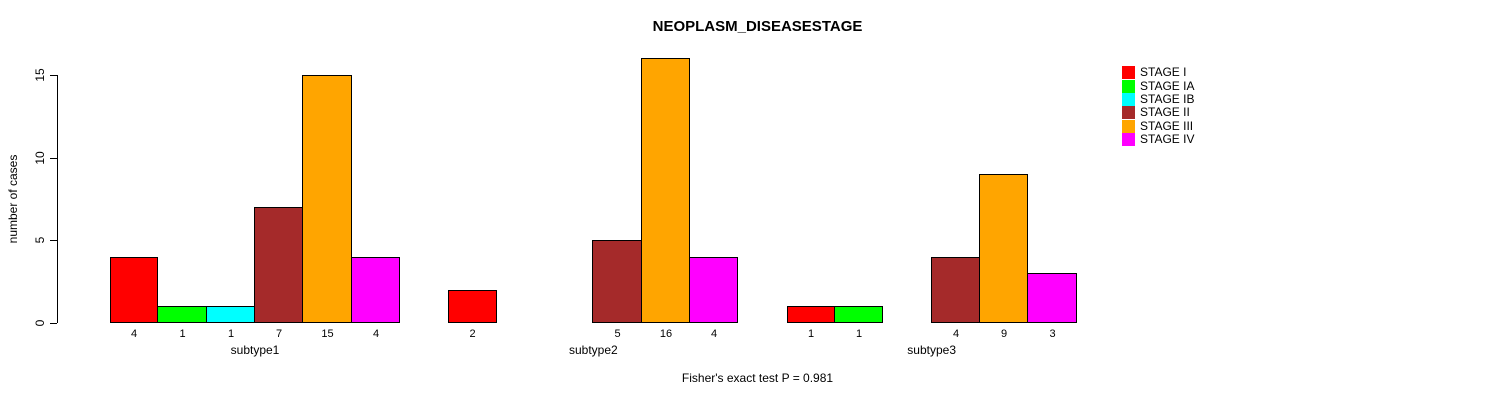 This screenshot has width=1490, height=400. Describe the element at coordinates (230, 314) in the screenshot. I see `bar-subtype1-stage-ib` at that location.